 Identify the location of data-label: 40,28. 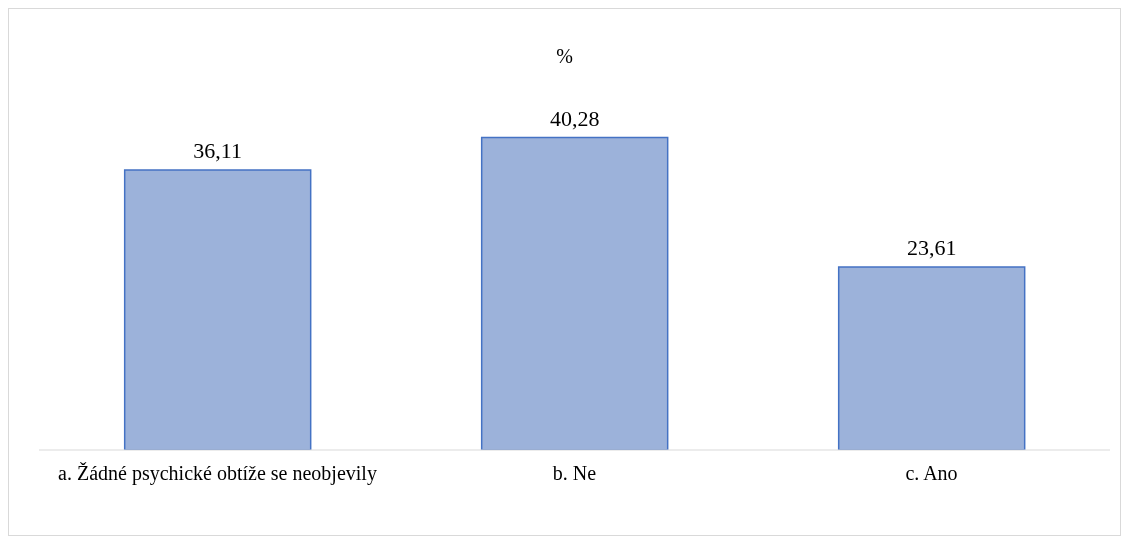
(574, 118).